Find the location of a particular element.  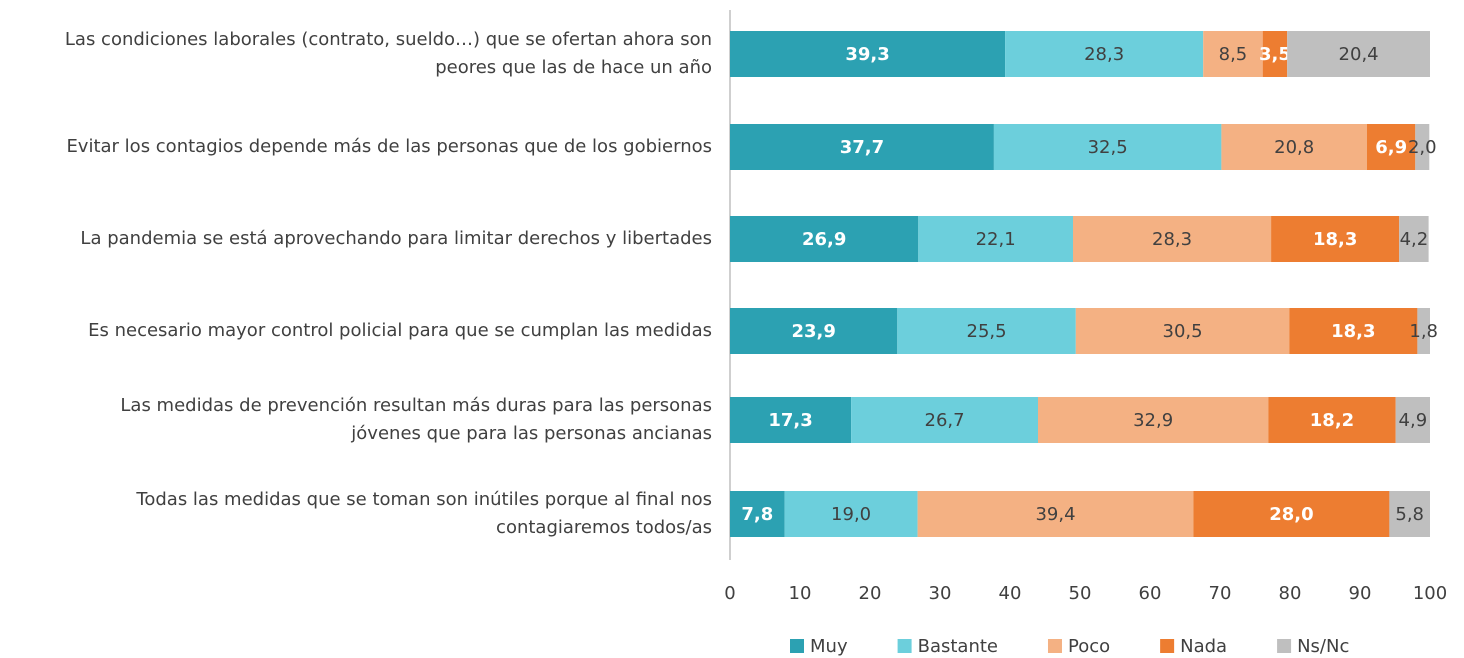

x-tick-label: 70 is located at coordinates (1220, 593).